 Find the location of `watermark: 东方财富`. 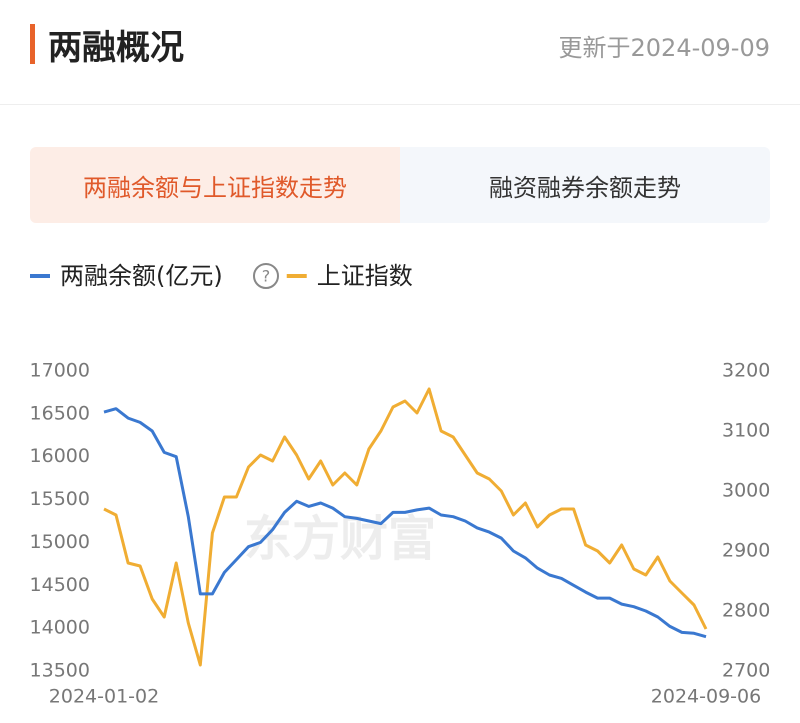

watermark: 东方财富 is located at coordinates (340, 539).